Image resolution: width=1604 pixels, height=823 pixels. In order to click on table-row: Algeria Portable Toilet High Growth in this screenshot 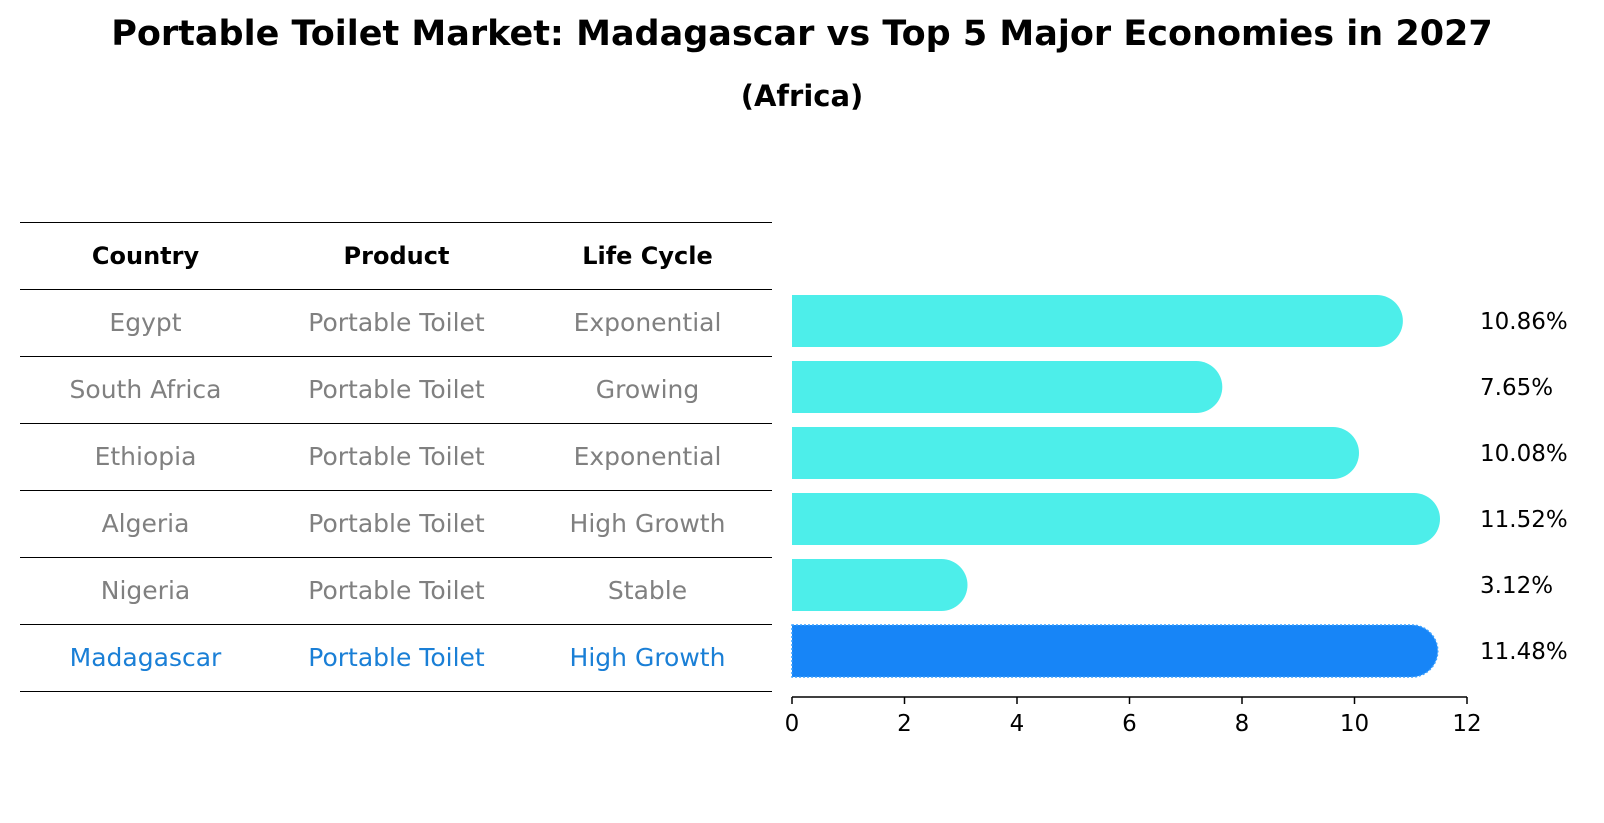, I will do `click(396, 523)`.